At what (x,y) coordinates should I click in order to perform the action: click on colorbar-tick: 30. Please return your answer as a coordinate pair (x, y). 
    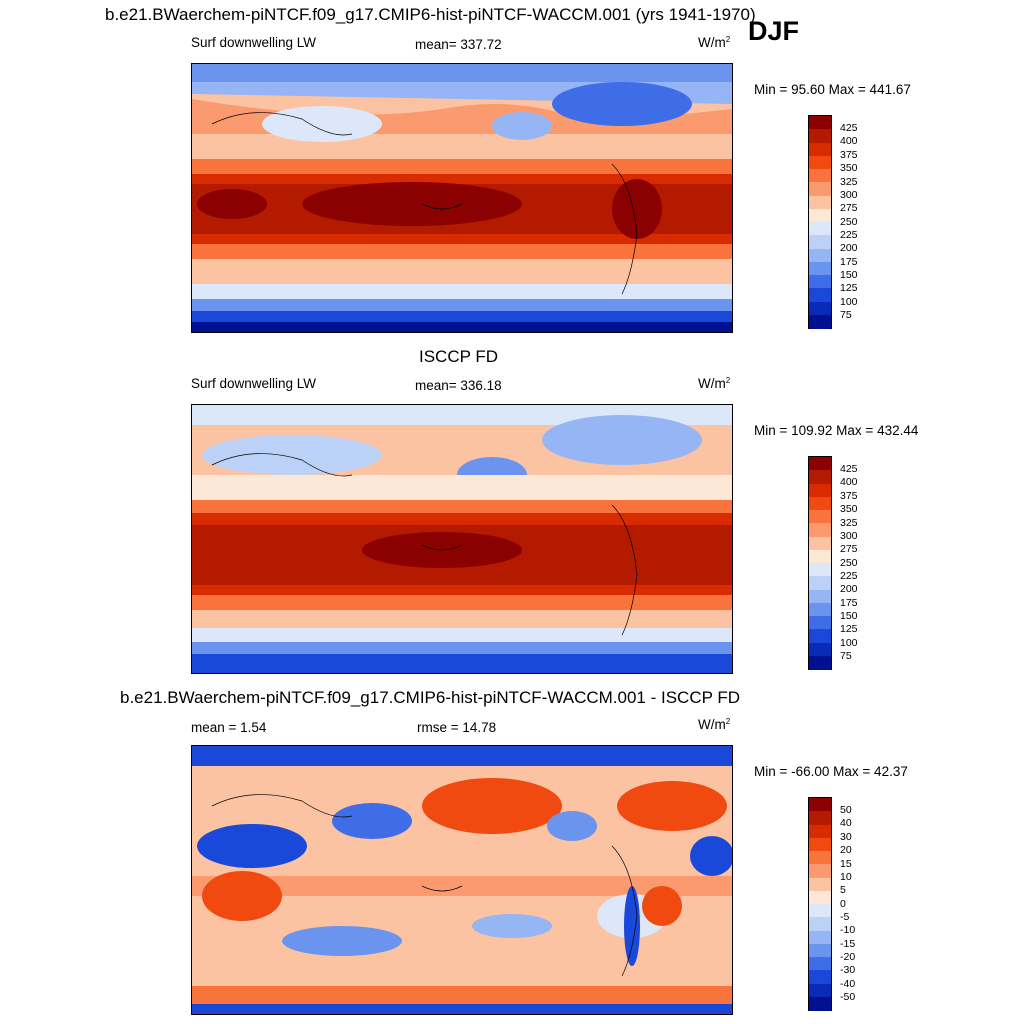
    Looking at the image, I should click on (846, 837).